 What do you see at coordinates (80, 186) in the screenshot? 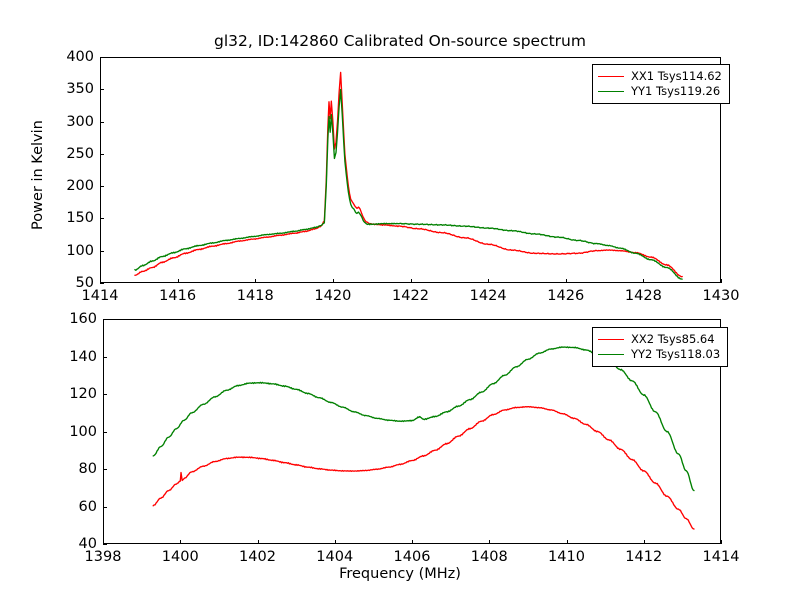
I see `y-tick-label: 200` at bounding box center [80, 186].